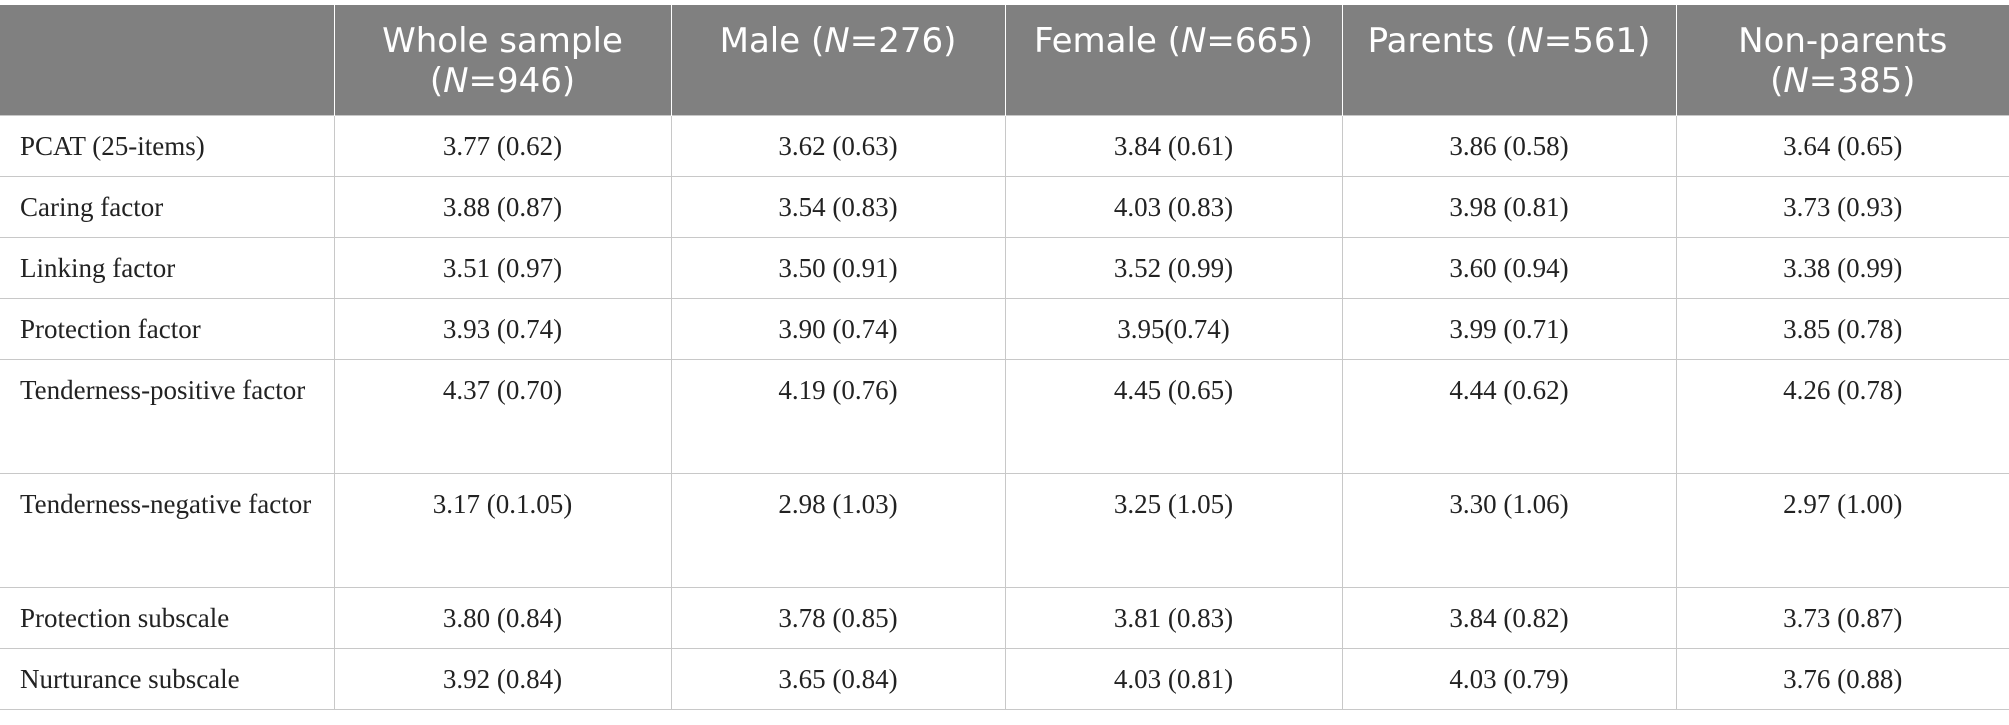  What do you see at coordinates (167, 617) in the screenshot?
I see `row-label: Protection subscale` at bounding box center [167, 617].